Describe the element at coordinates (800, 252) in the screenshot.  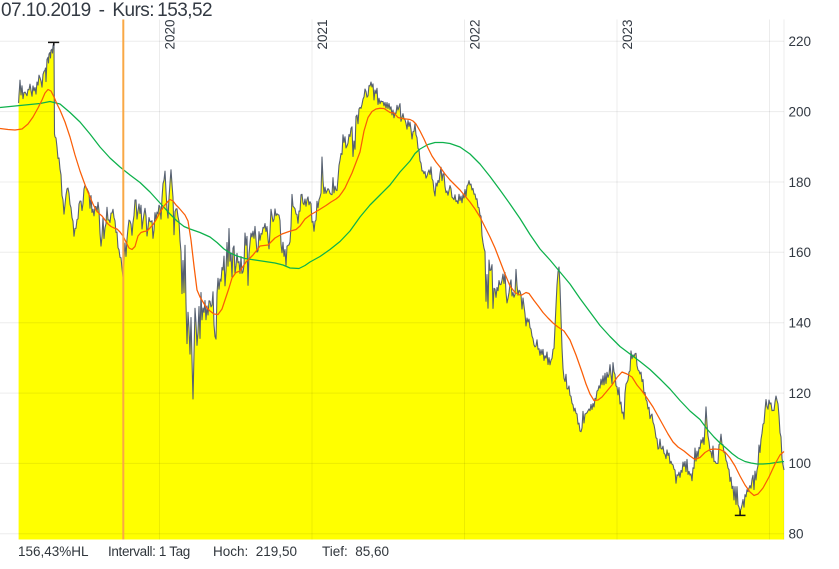
I see `svg-text: 160` at that location.